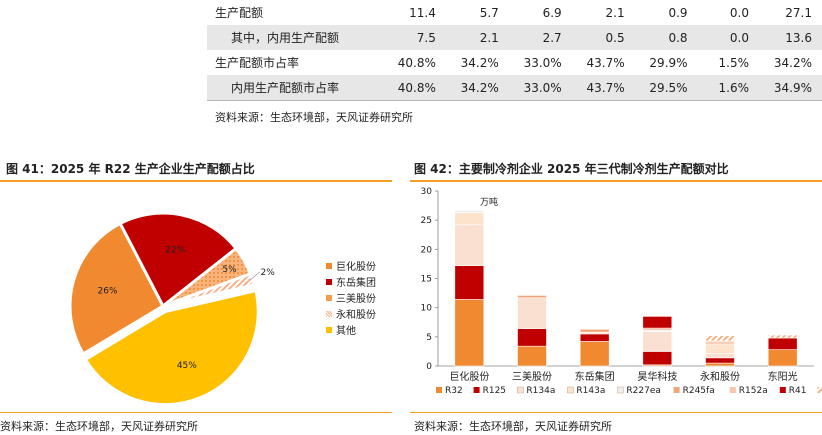 The width and height of the screenshot is (822, 435). I want to click on table-cell: 34.2%, so click(792, 62).